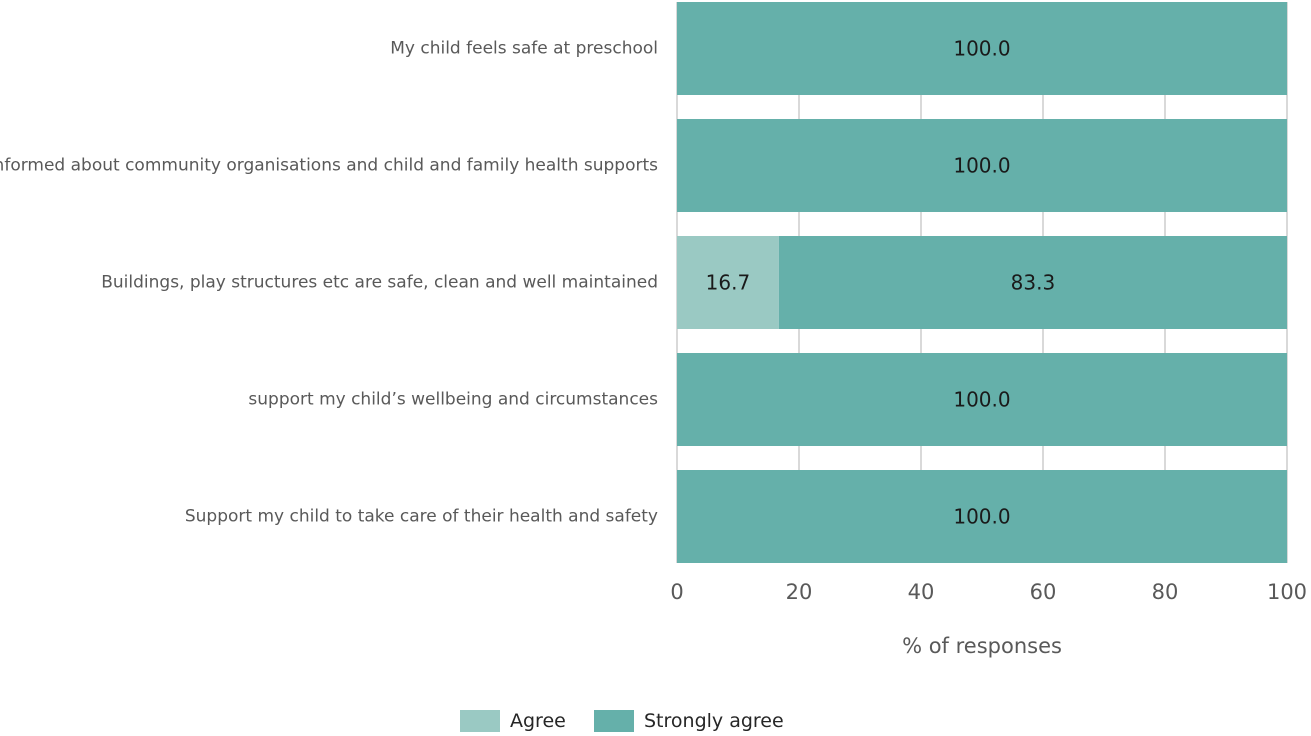 The width and height of the screenshot is (1311, 736). Describe the element at coordinates (1043, 592) in the screenshot. I see `x-tick-label: 60` at that location.